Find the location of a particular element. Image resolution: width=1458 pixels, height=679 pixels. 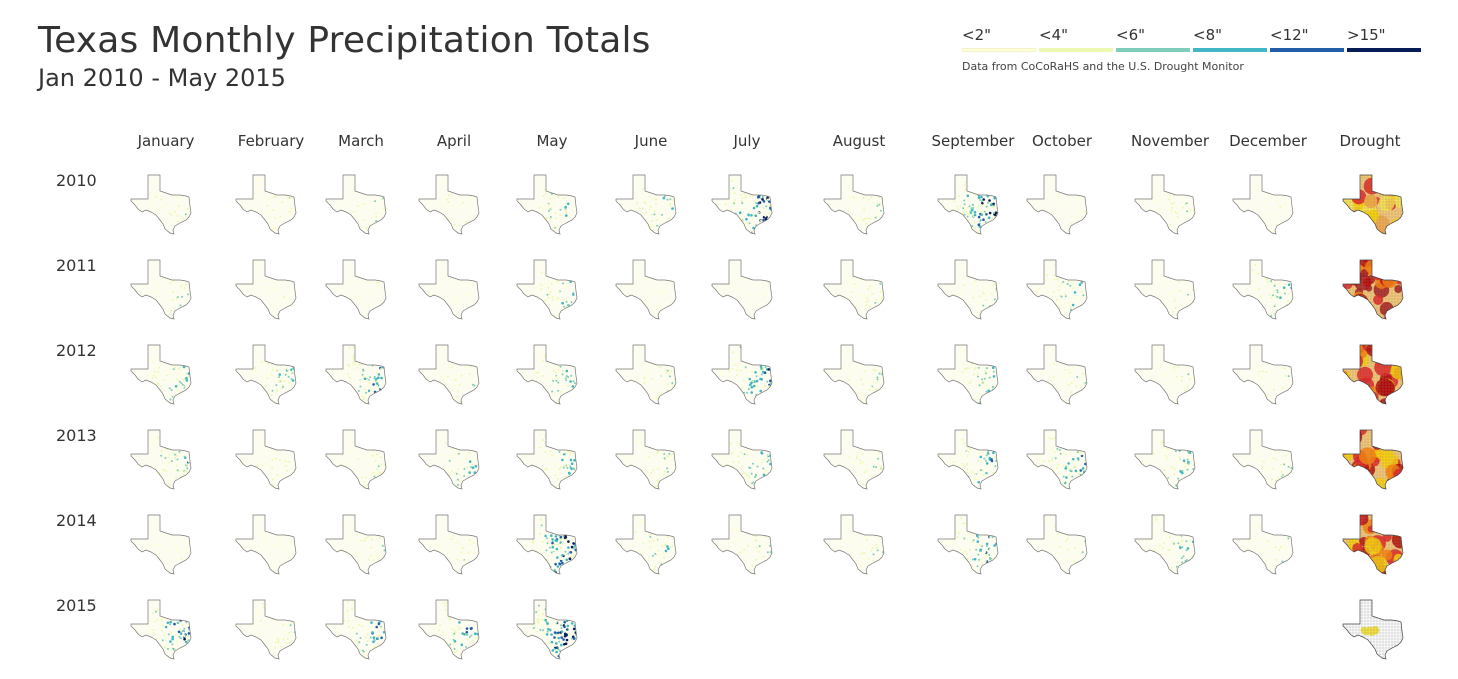

precip-map-2011-january is located at coordinates (163, 289).